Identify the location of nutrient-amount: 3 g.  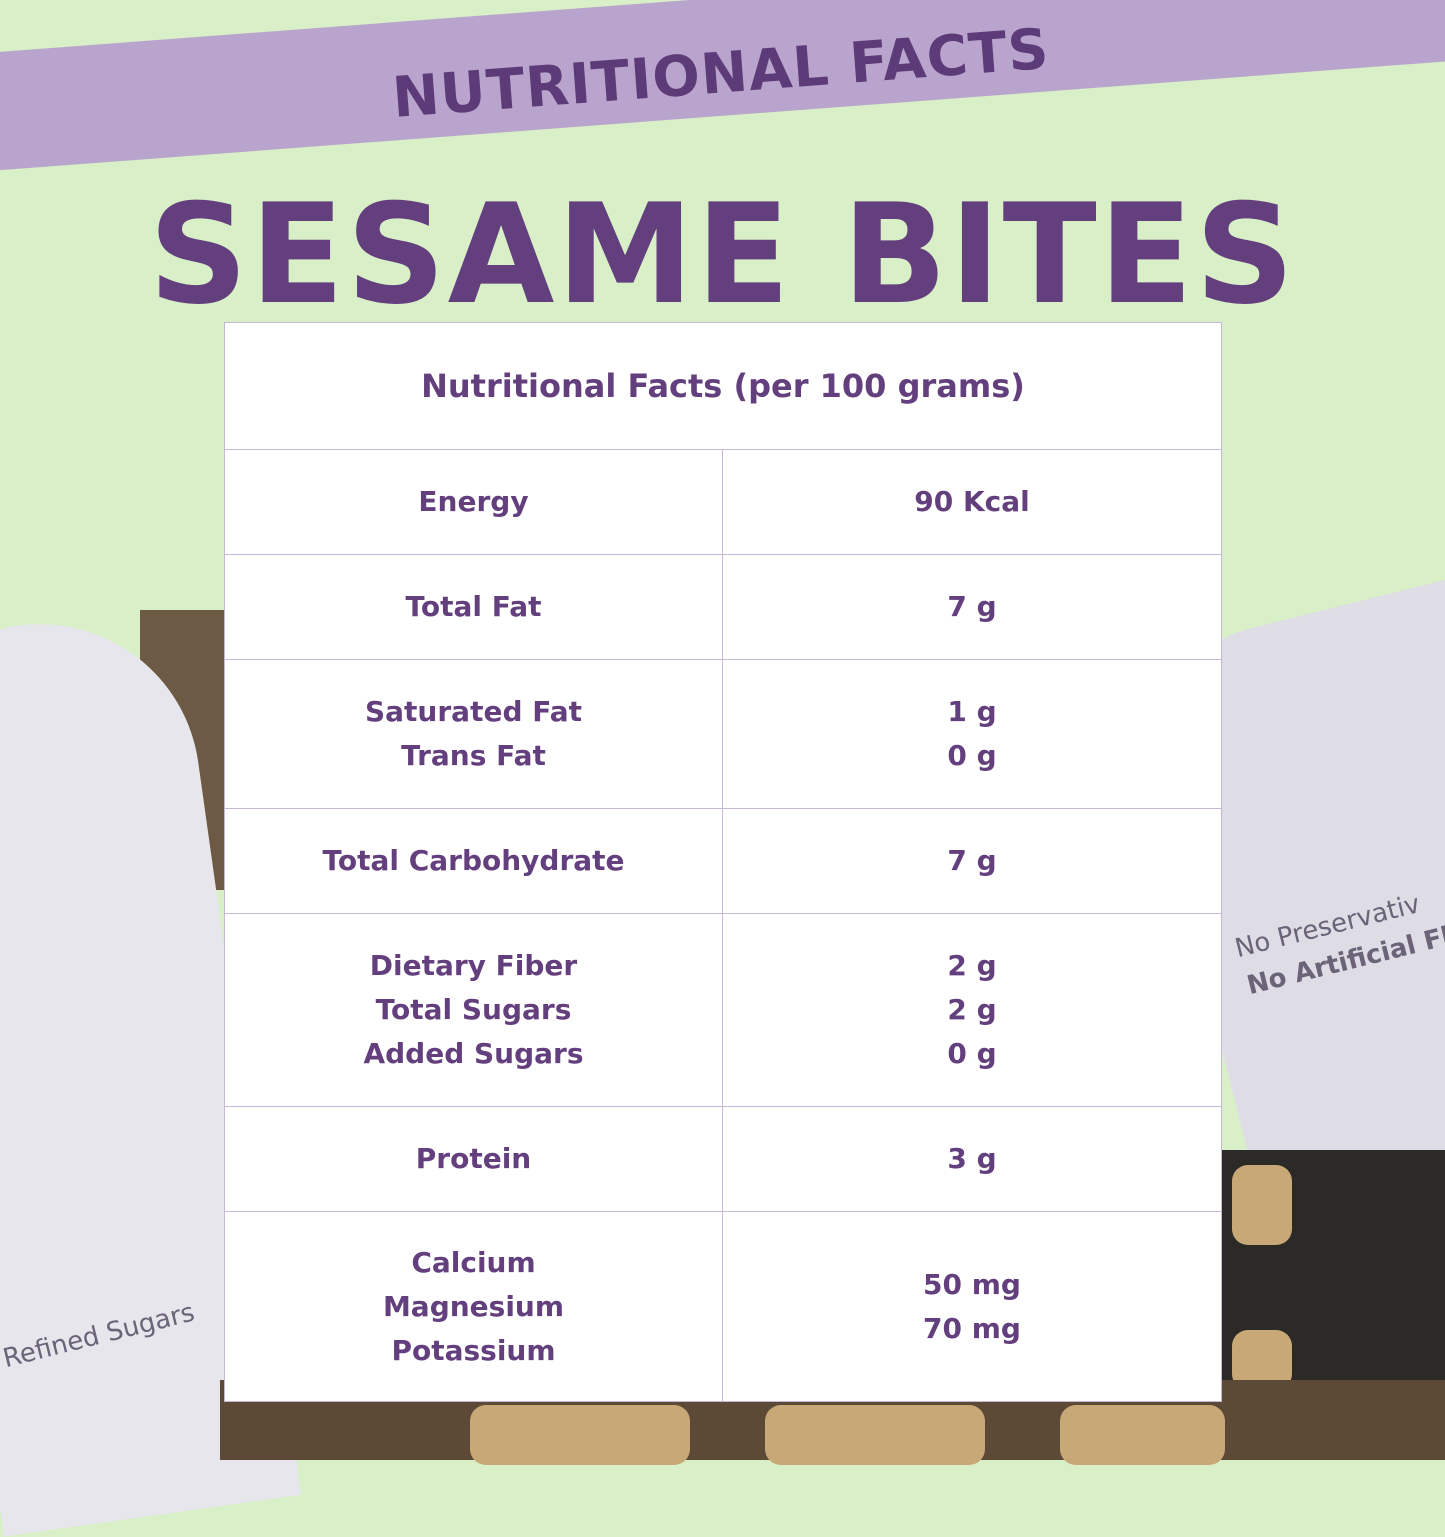
(972, 1158).